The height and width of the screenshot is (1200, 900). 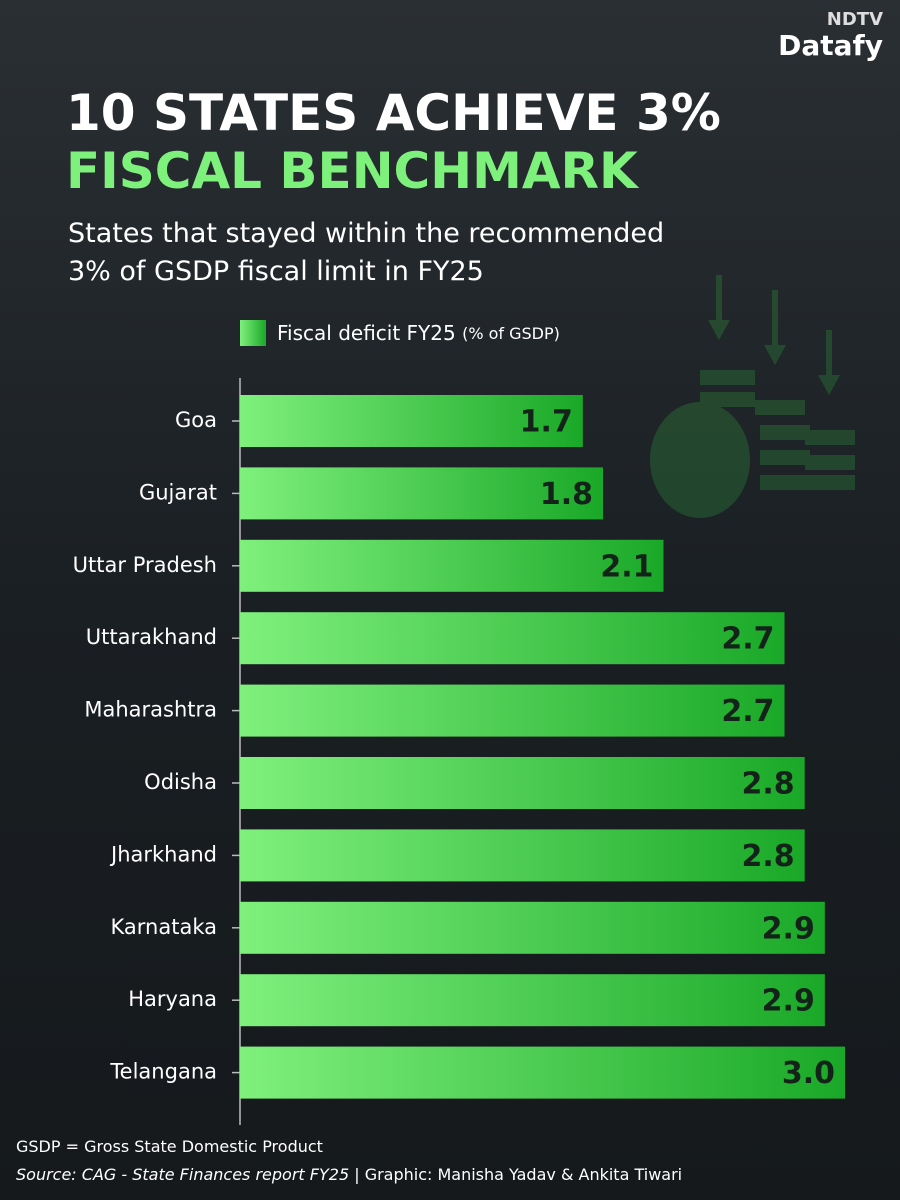 What do you see at coordinates (145, 565) in the screenshot?
I see `y-tick-label: Uttar Pradesh` at bounding box center [145, 565].